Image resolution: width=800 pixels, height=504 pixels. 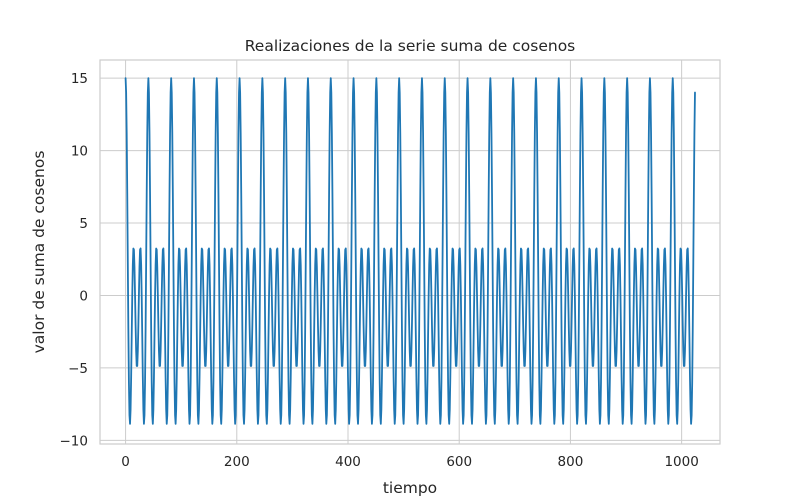 What do you see at coordinates (571, 462) in the screenshot?
I see `x-tick-label: 800` at bounding box center [571, 462].